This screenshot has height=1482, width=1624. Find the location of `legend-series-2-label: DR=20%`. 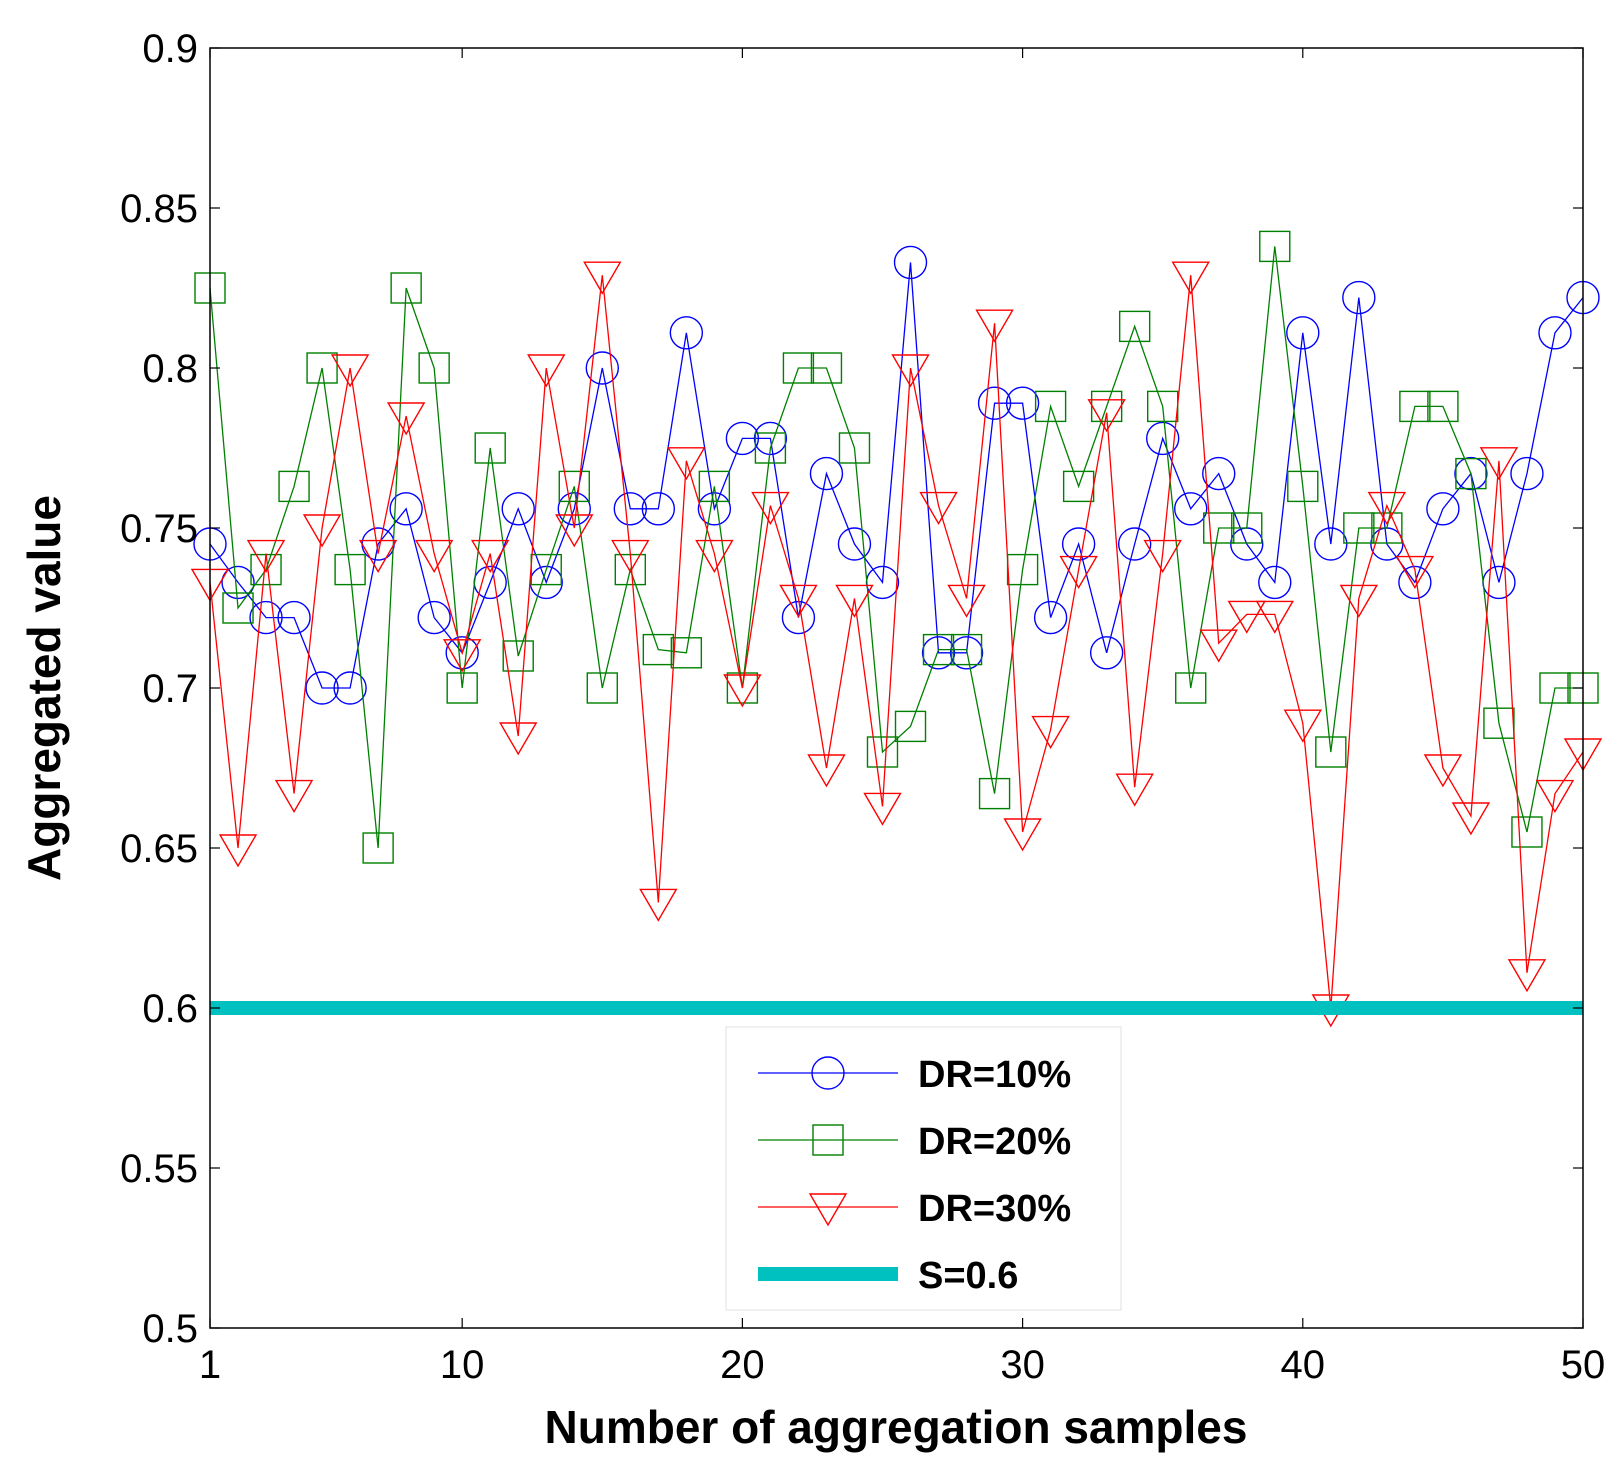

legend-series-2-label: DR=20% is located at coordinates (994, 1142).